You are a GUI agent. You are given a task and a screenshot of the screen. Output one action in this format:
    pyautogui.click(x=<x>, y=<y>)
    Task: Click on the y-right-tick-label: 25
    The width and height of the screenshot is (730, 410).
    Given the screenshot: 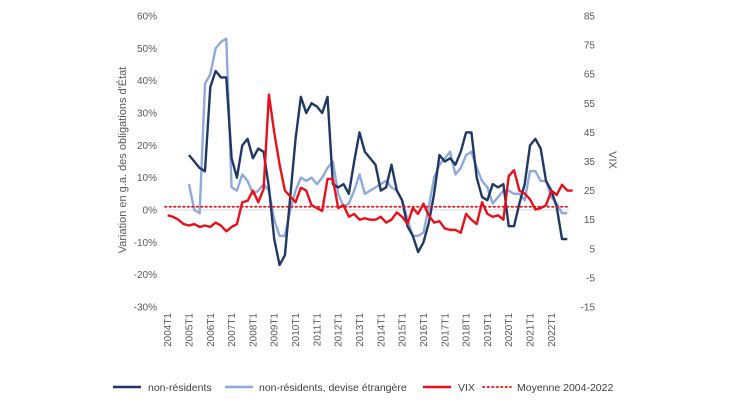 What is the action you would take?
    pyautogui.click(x=590, y=191)
    